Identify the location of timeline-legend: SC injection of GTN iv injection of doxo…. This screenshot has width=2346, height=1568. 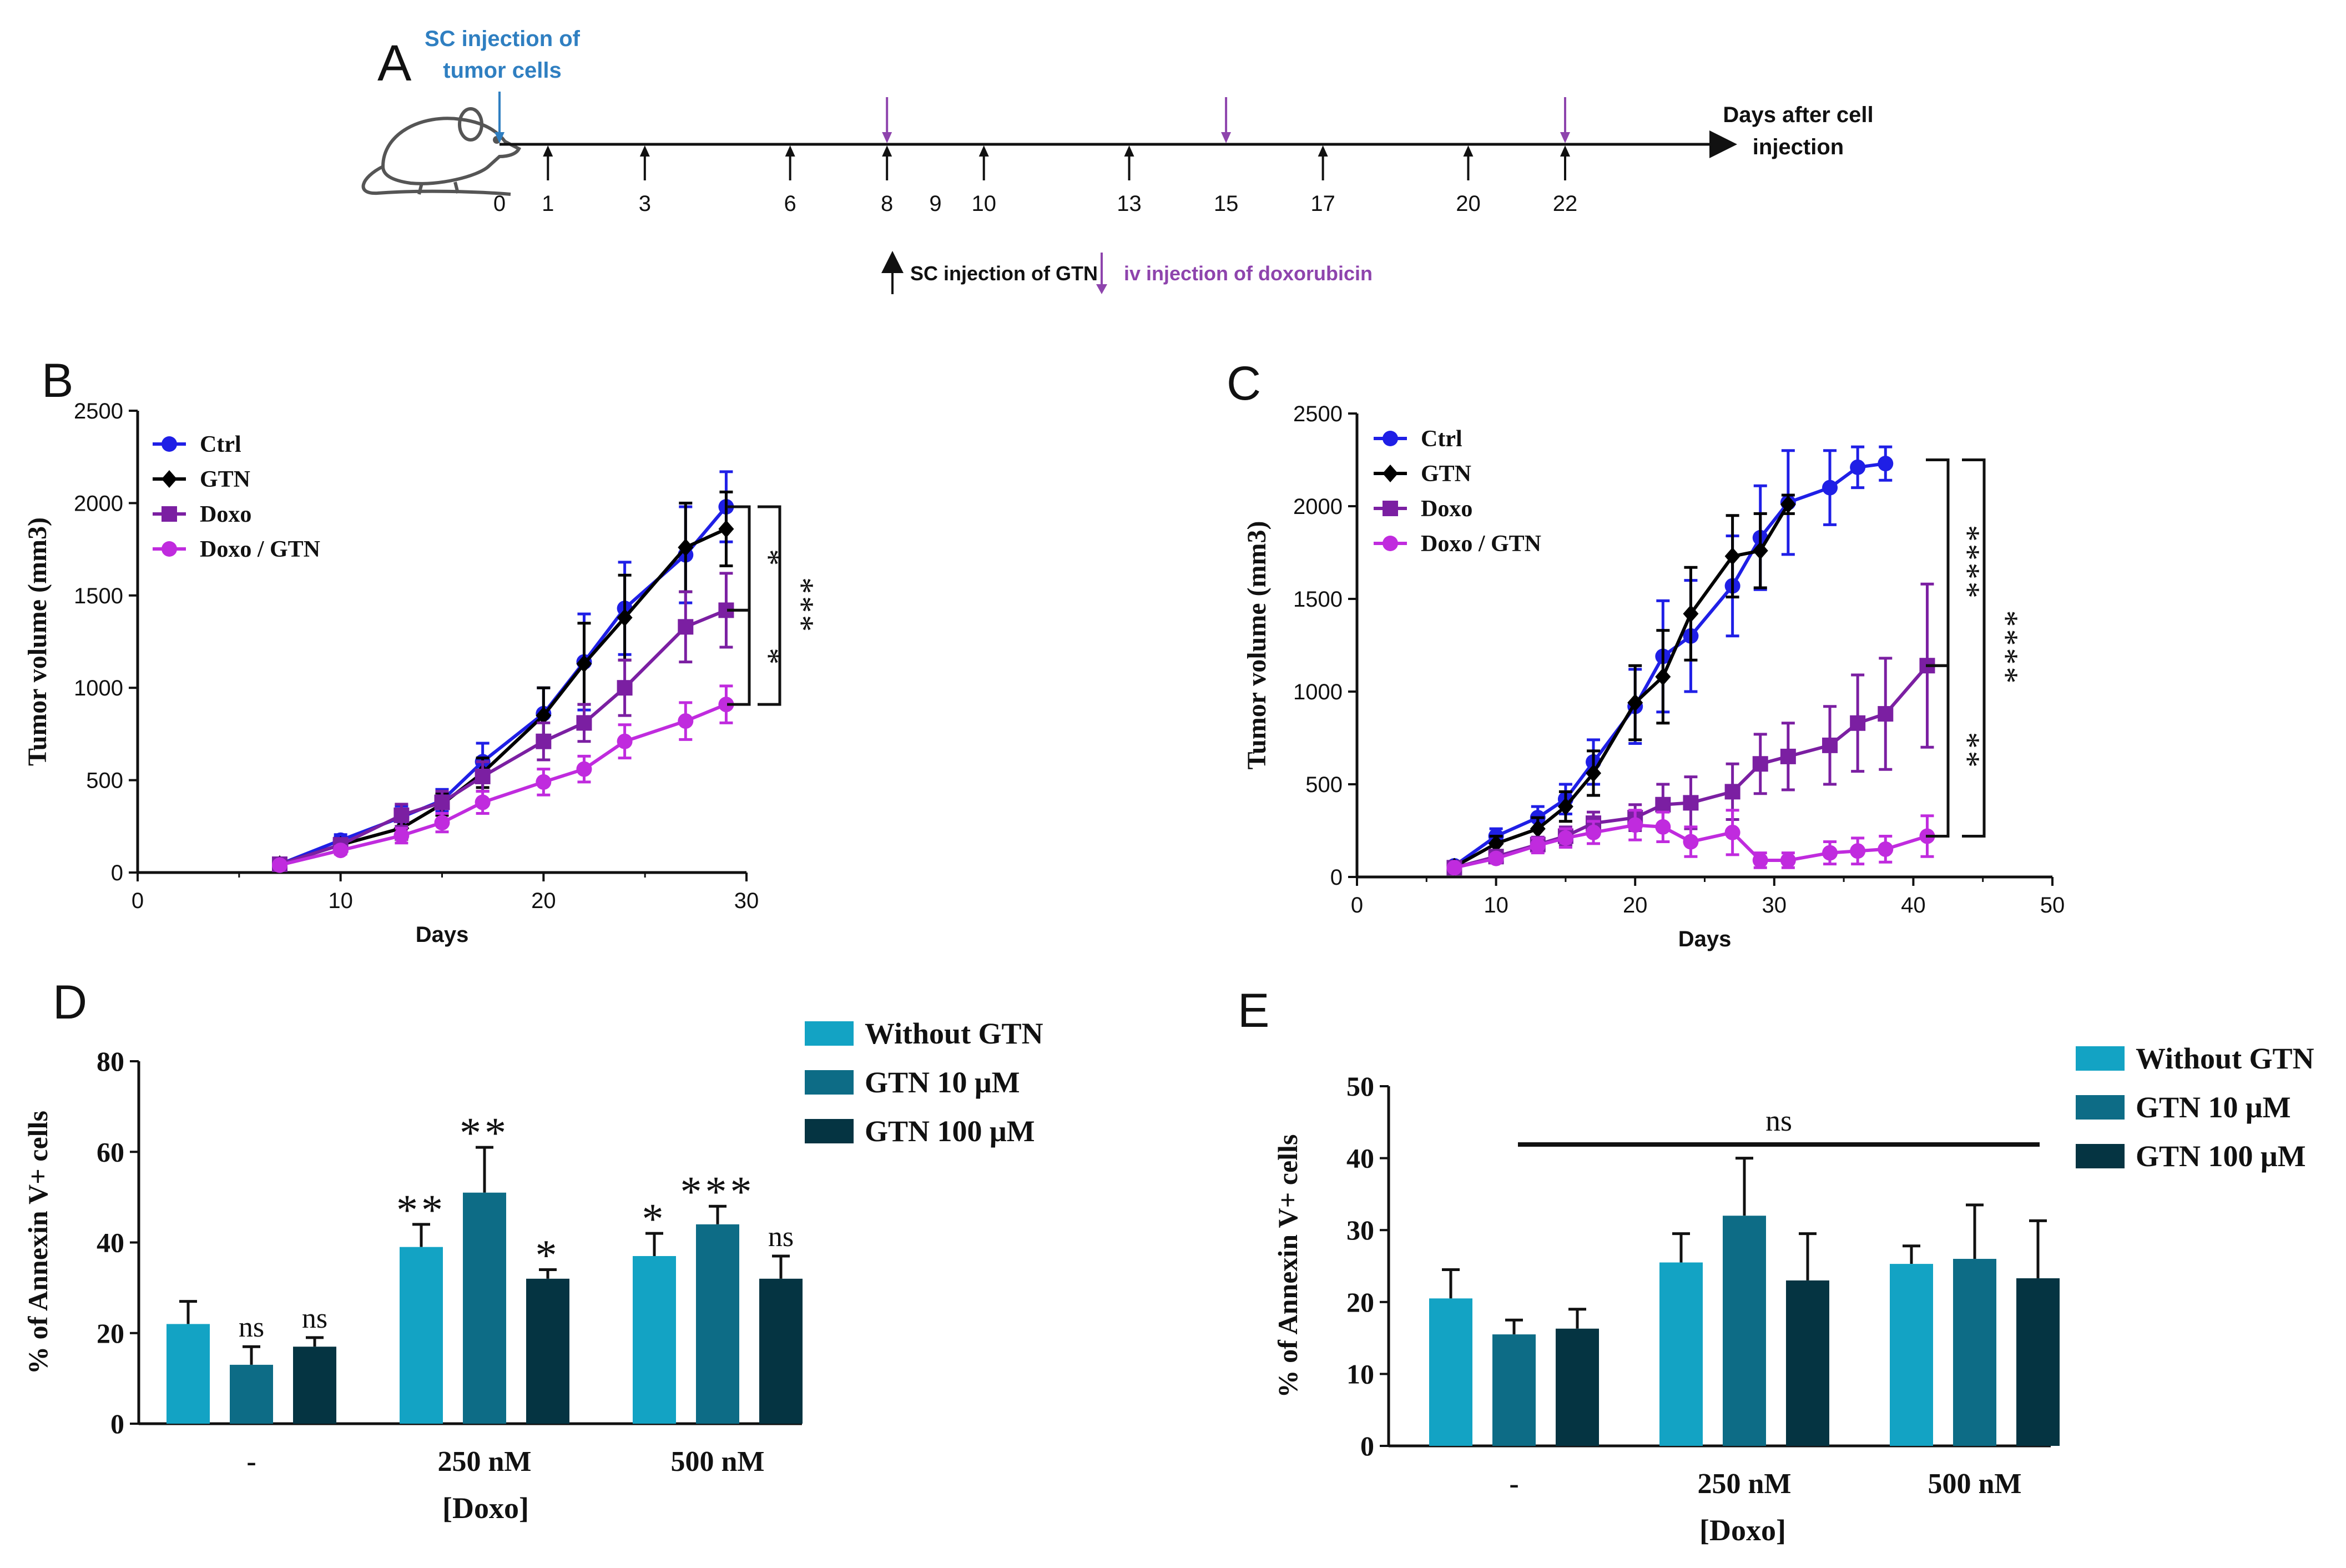
(1127, 272).